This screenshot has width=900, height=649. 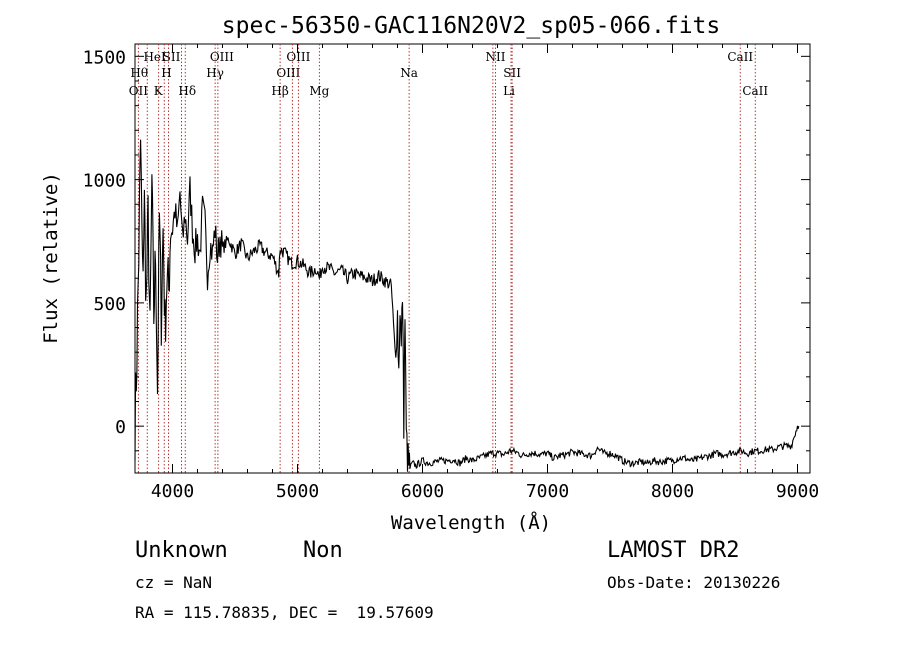 I want to click on object-subclass: Non, so click(x=323, y=550).